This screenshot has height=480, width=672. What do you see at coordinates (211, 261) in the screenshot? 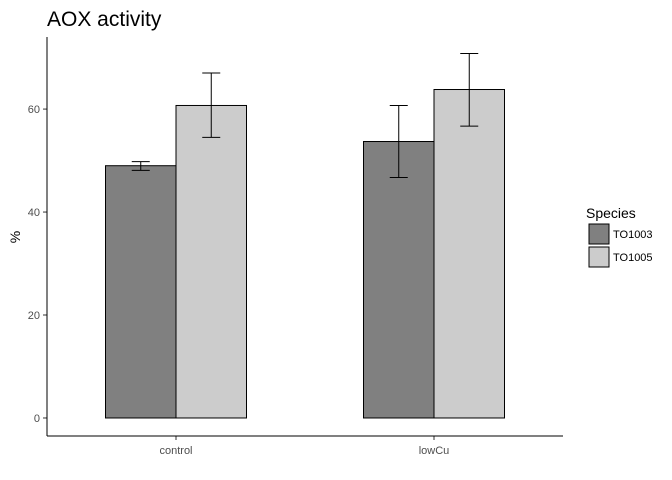
I see `bar-TO1005-control` at bounding box center [211, 261].